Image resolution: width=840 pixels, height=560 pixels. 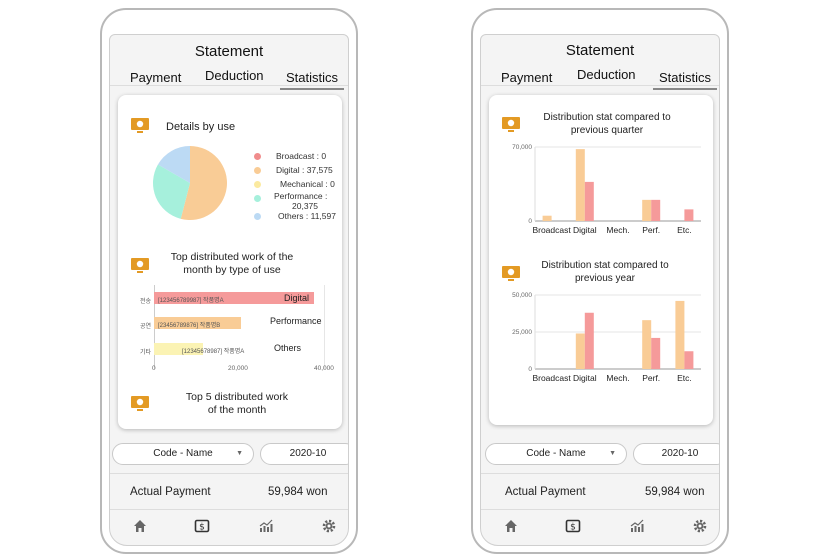 I want to click on legend-performance-value: 20,375, so click(x=305, y=206).